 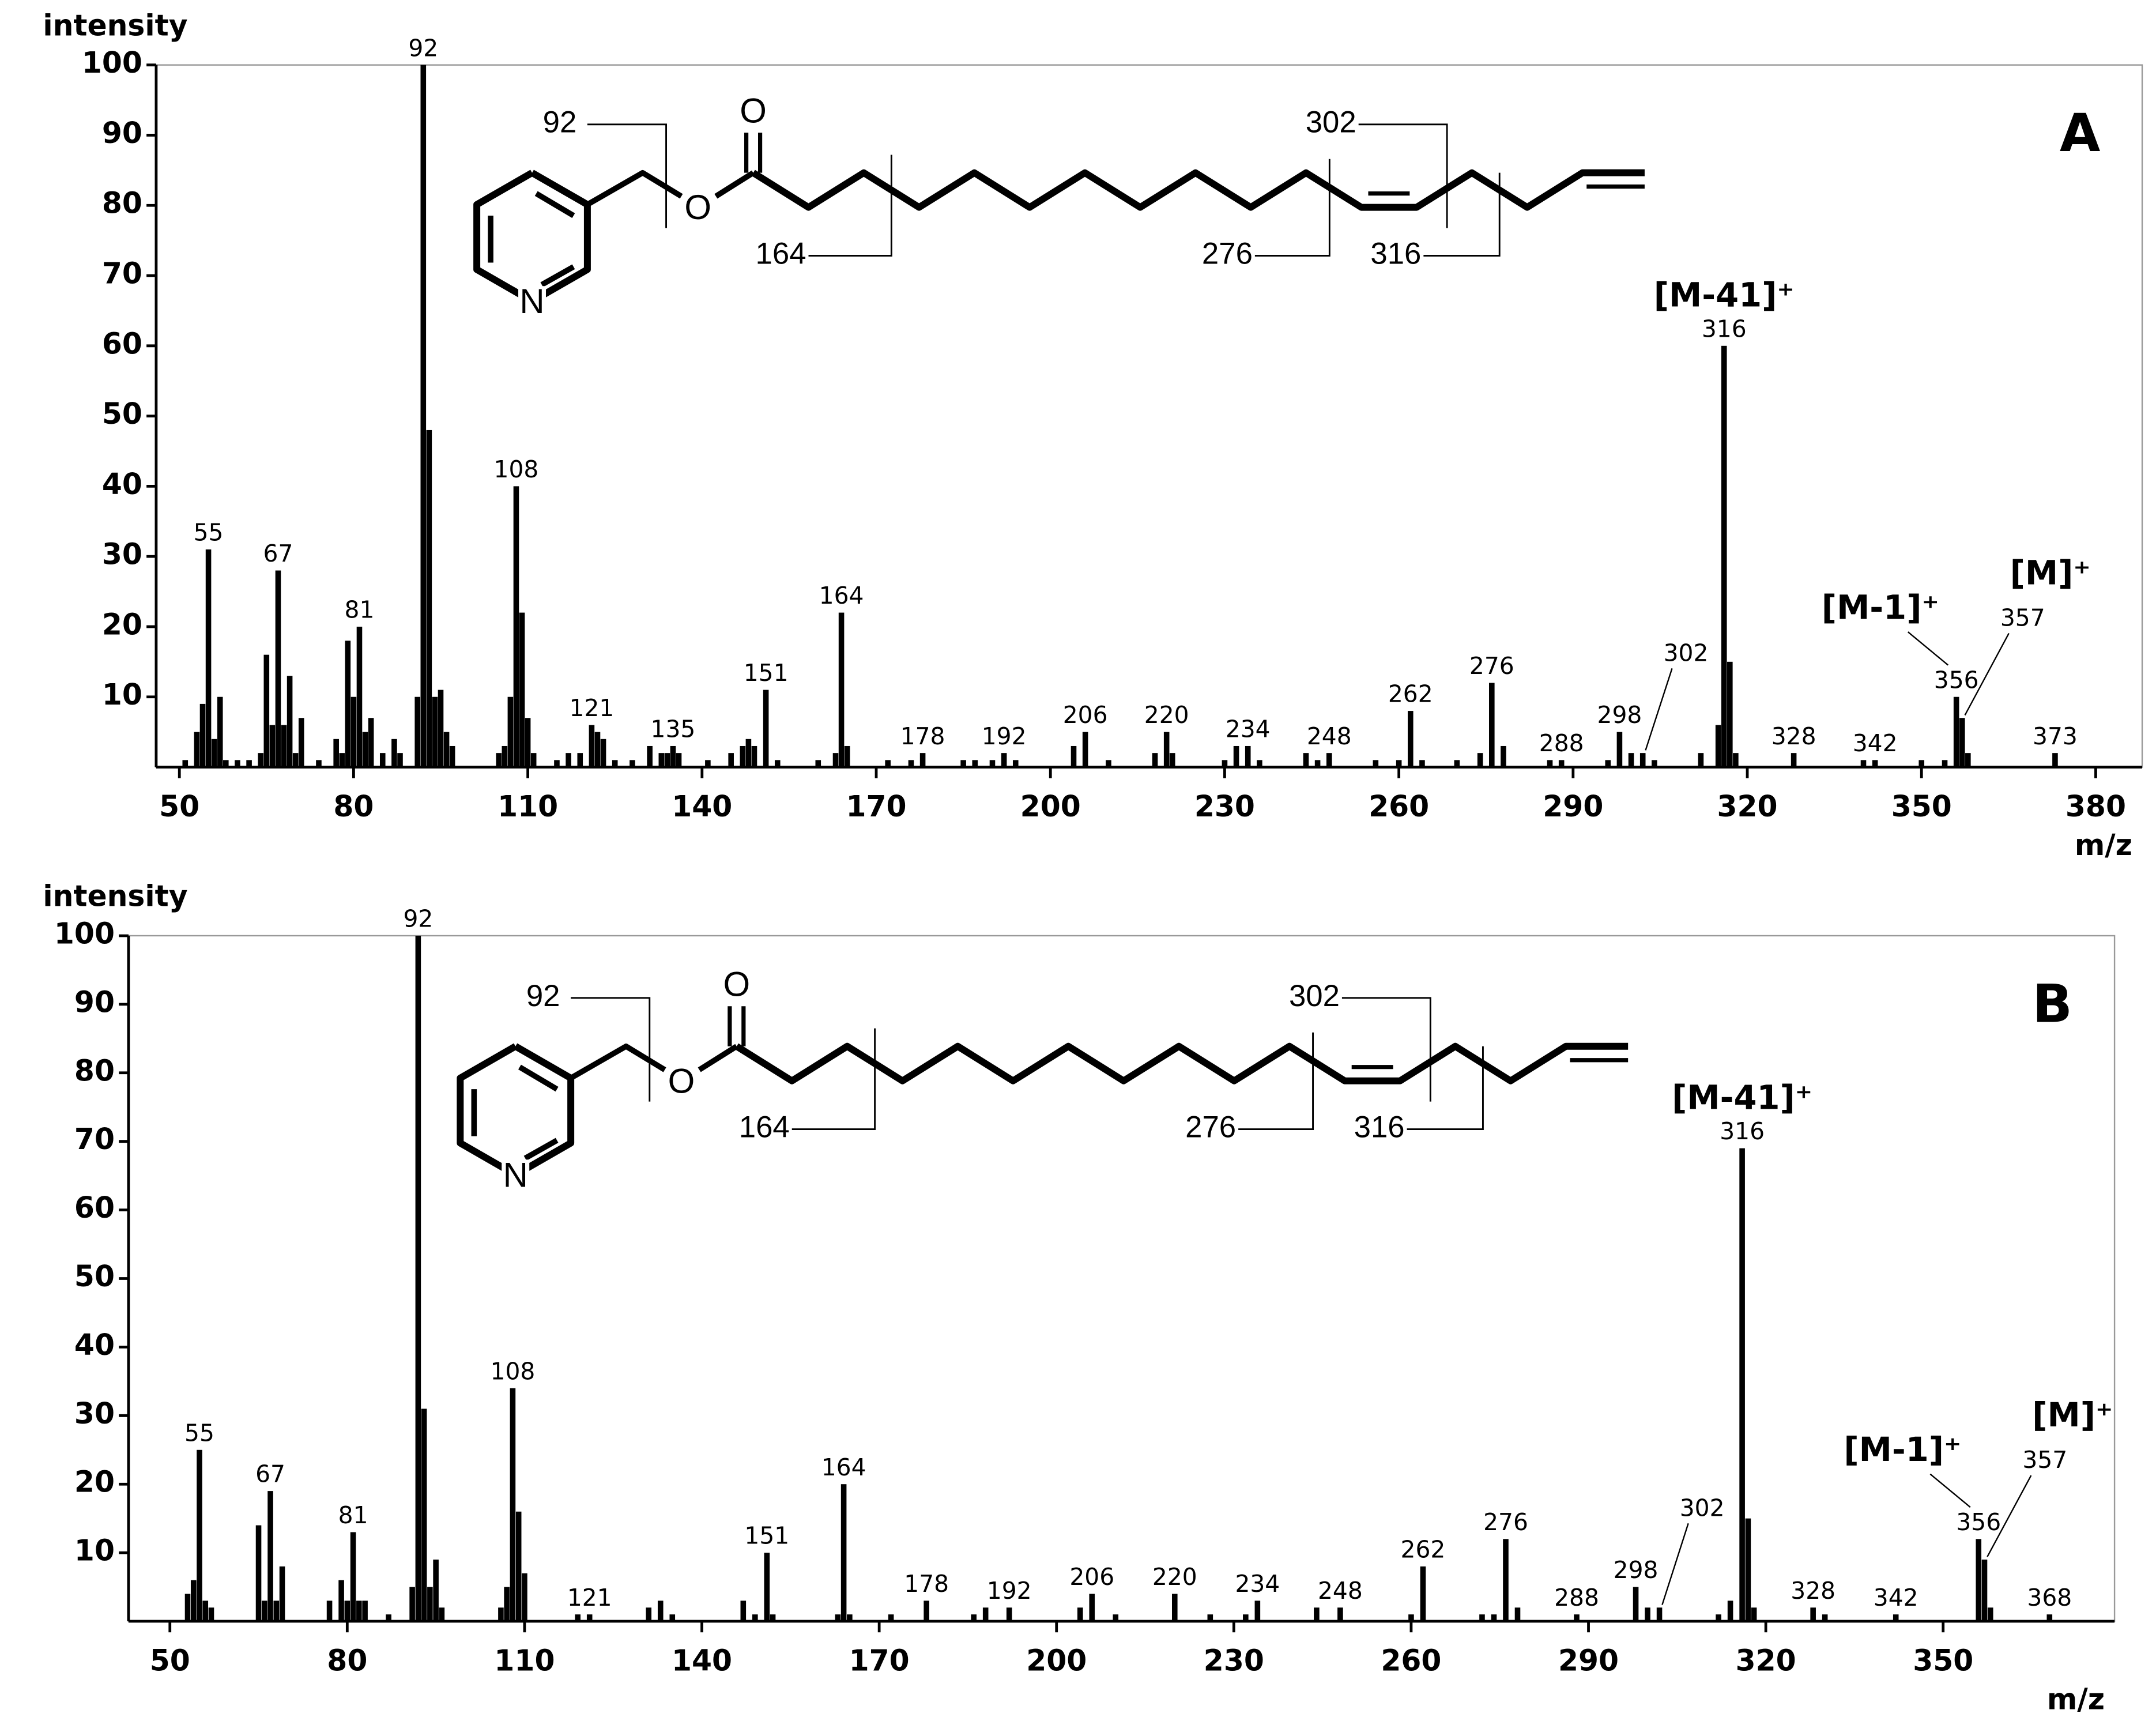 I want to click on x-tick-label: 110, so click(x=527, y=806).